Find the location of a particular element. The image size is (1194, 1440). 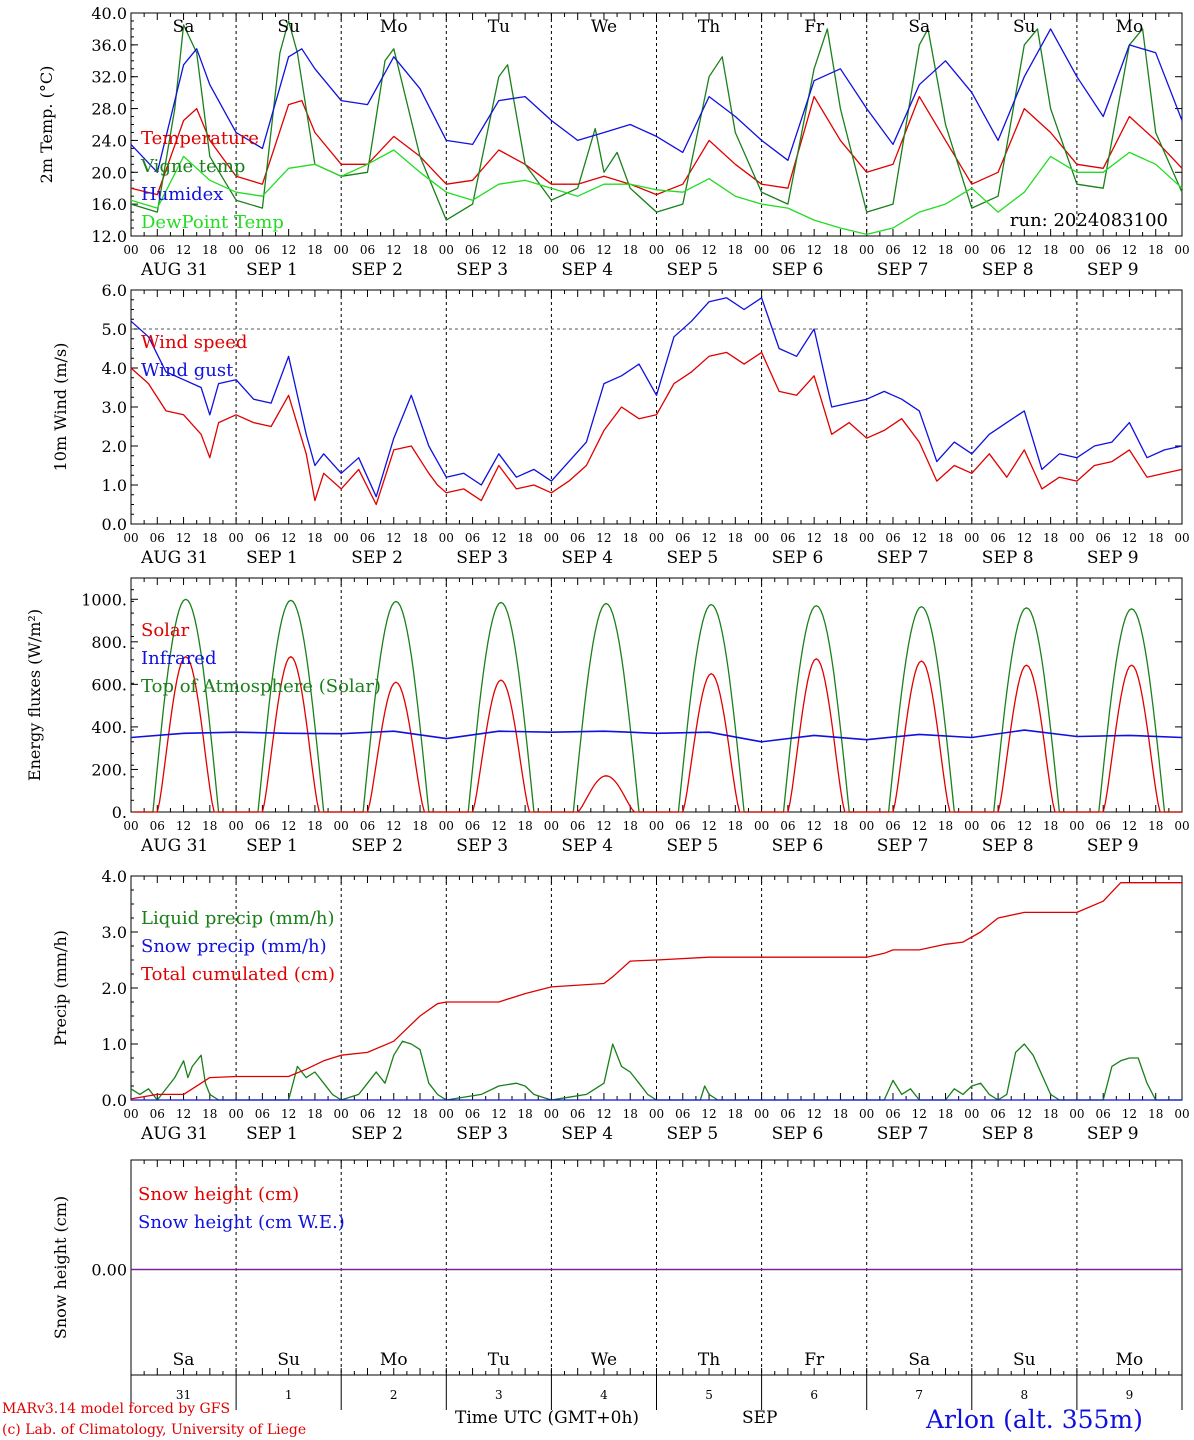

date-label: SEP 1 is located at coordinates (272, 270).